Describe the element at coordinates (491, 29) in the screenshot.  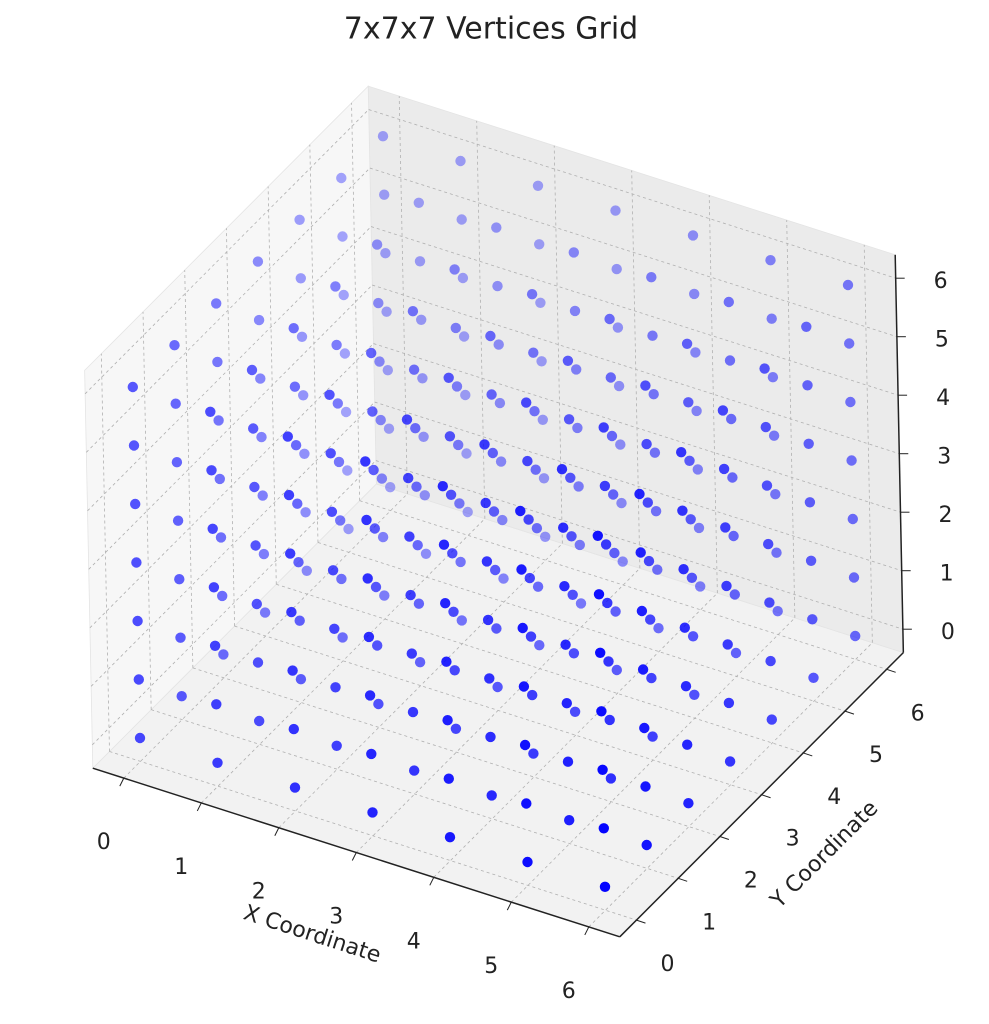
I see `chart-title: 7x7x7 Vertices Grid` at that location.